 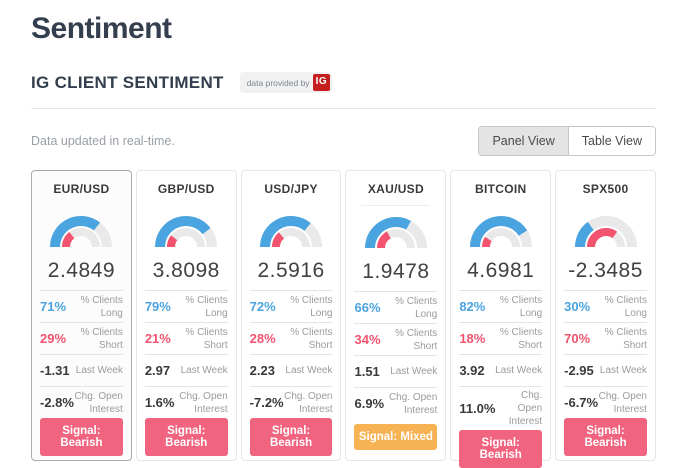 I want to click on clients-long-value: 71%, so click(x=53, y=306).